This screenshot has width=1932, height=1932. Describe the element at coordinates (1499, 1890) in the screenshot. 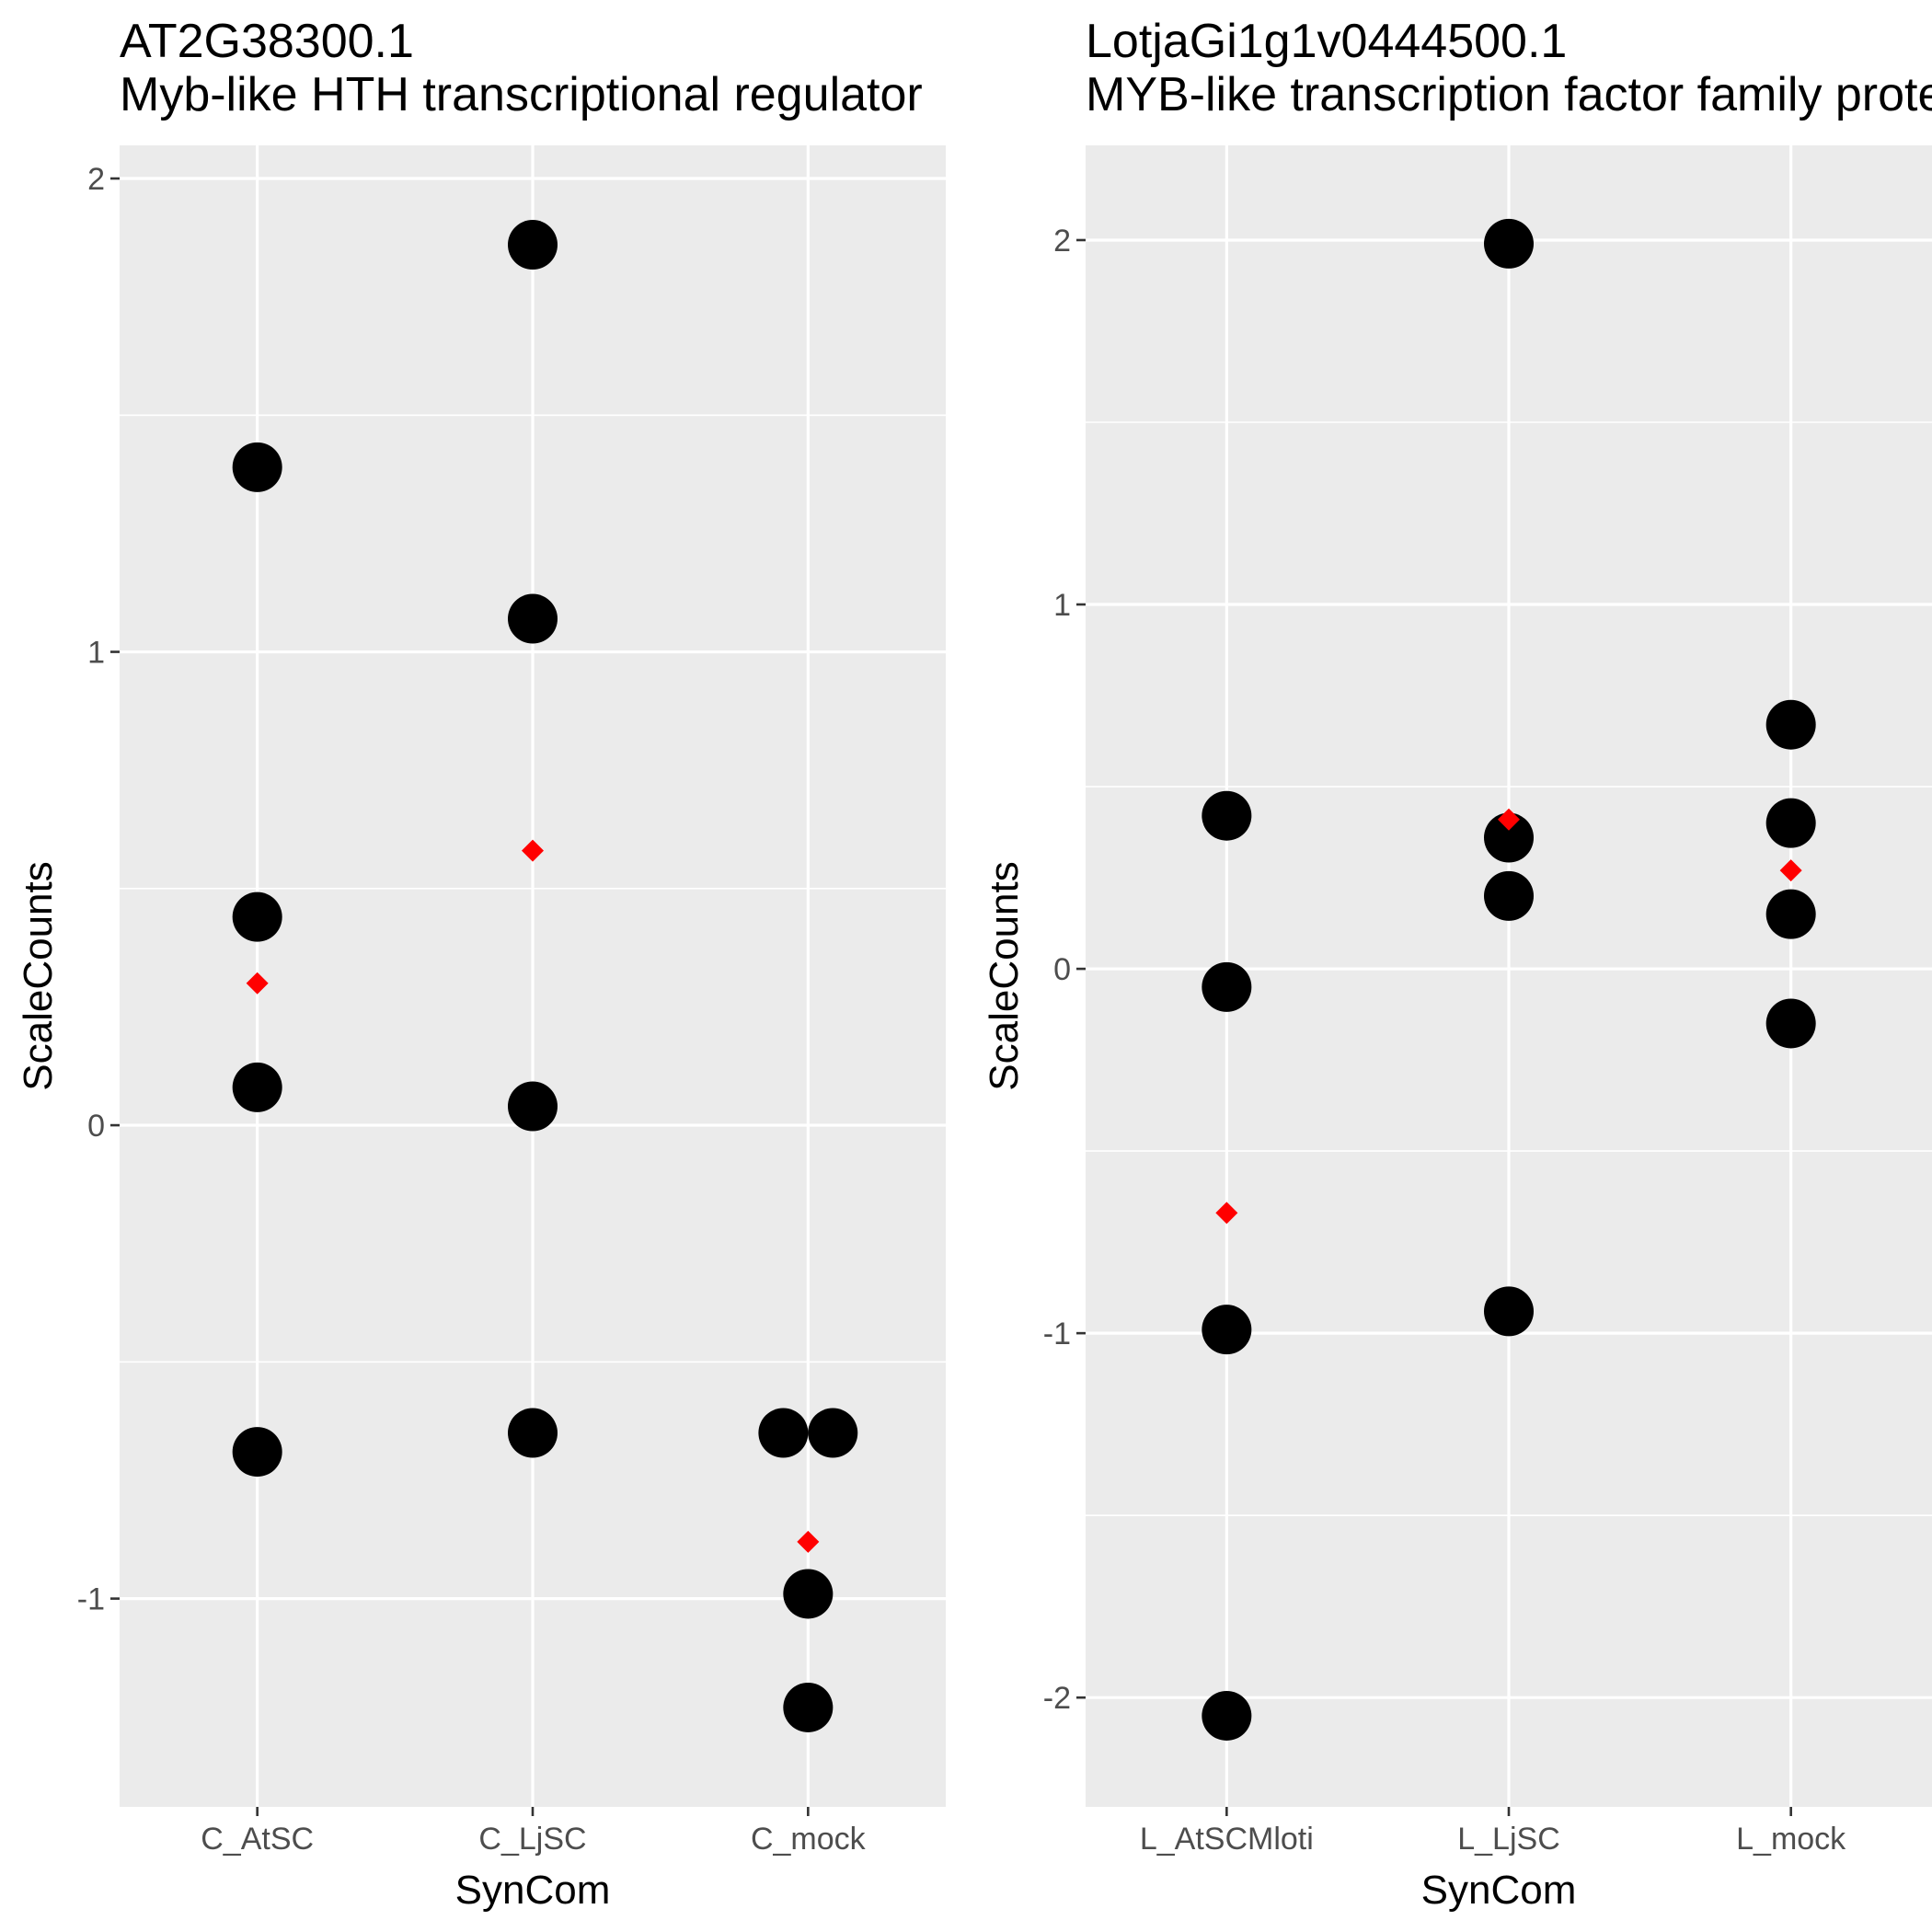

I see `right-x-axis-title: SynCom` at that location.